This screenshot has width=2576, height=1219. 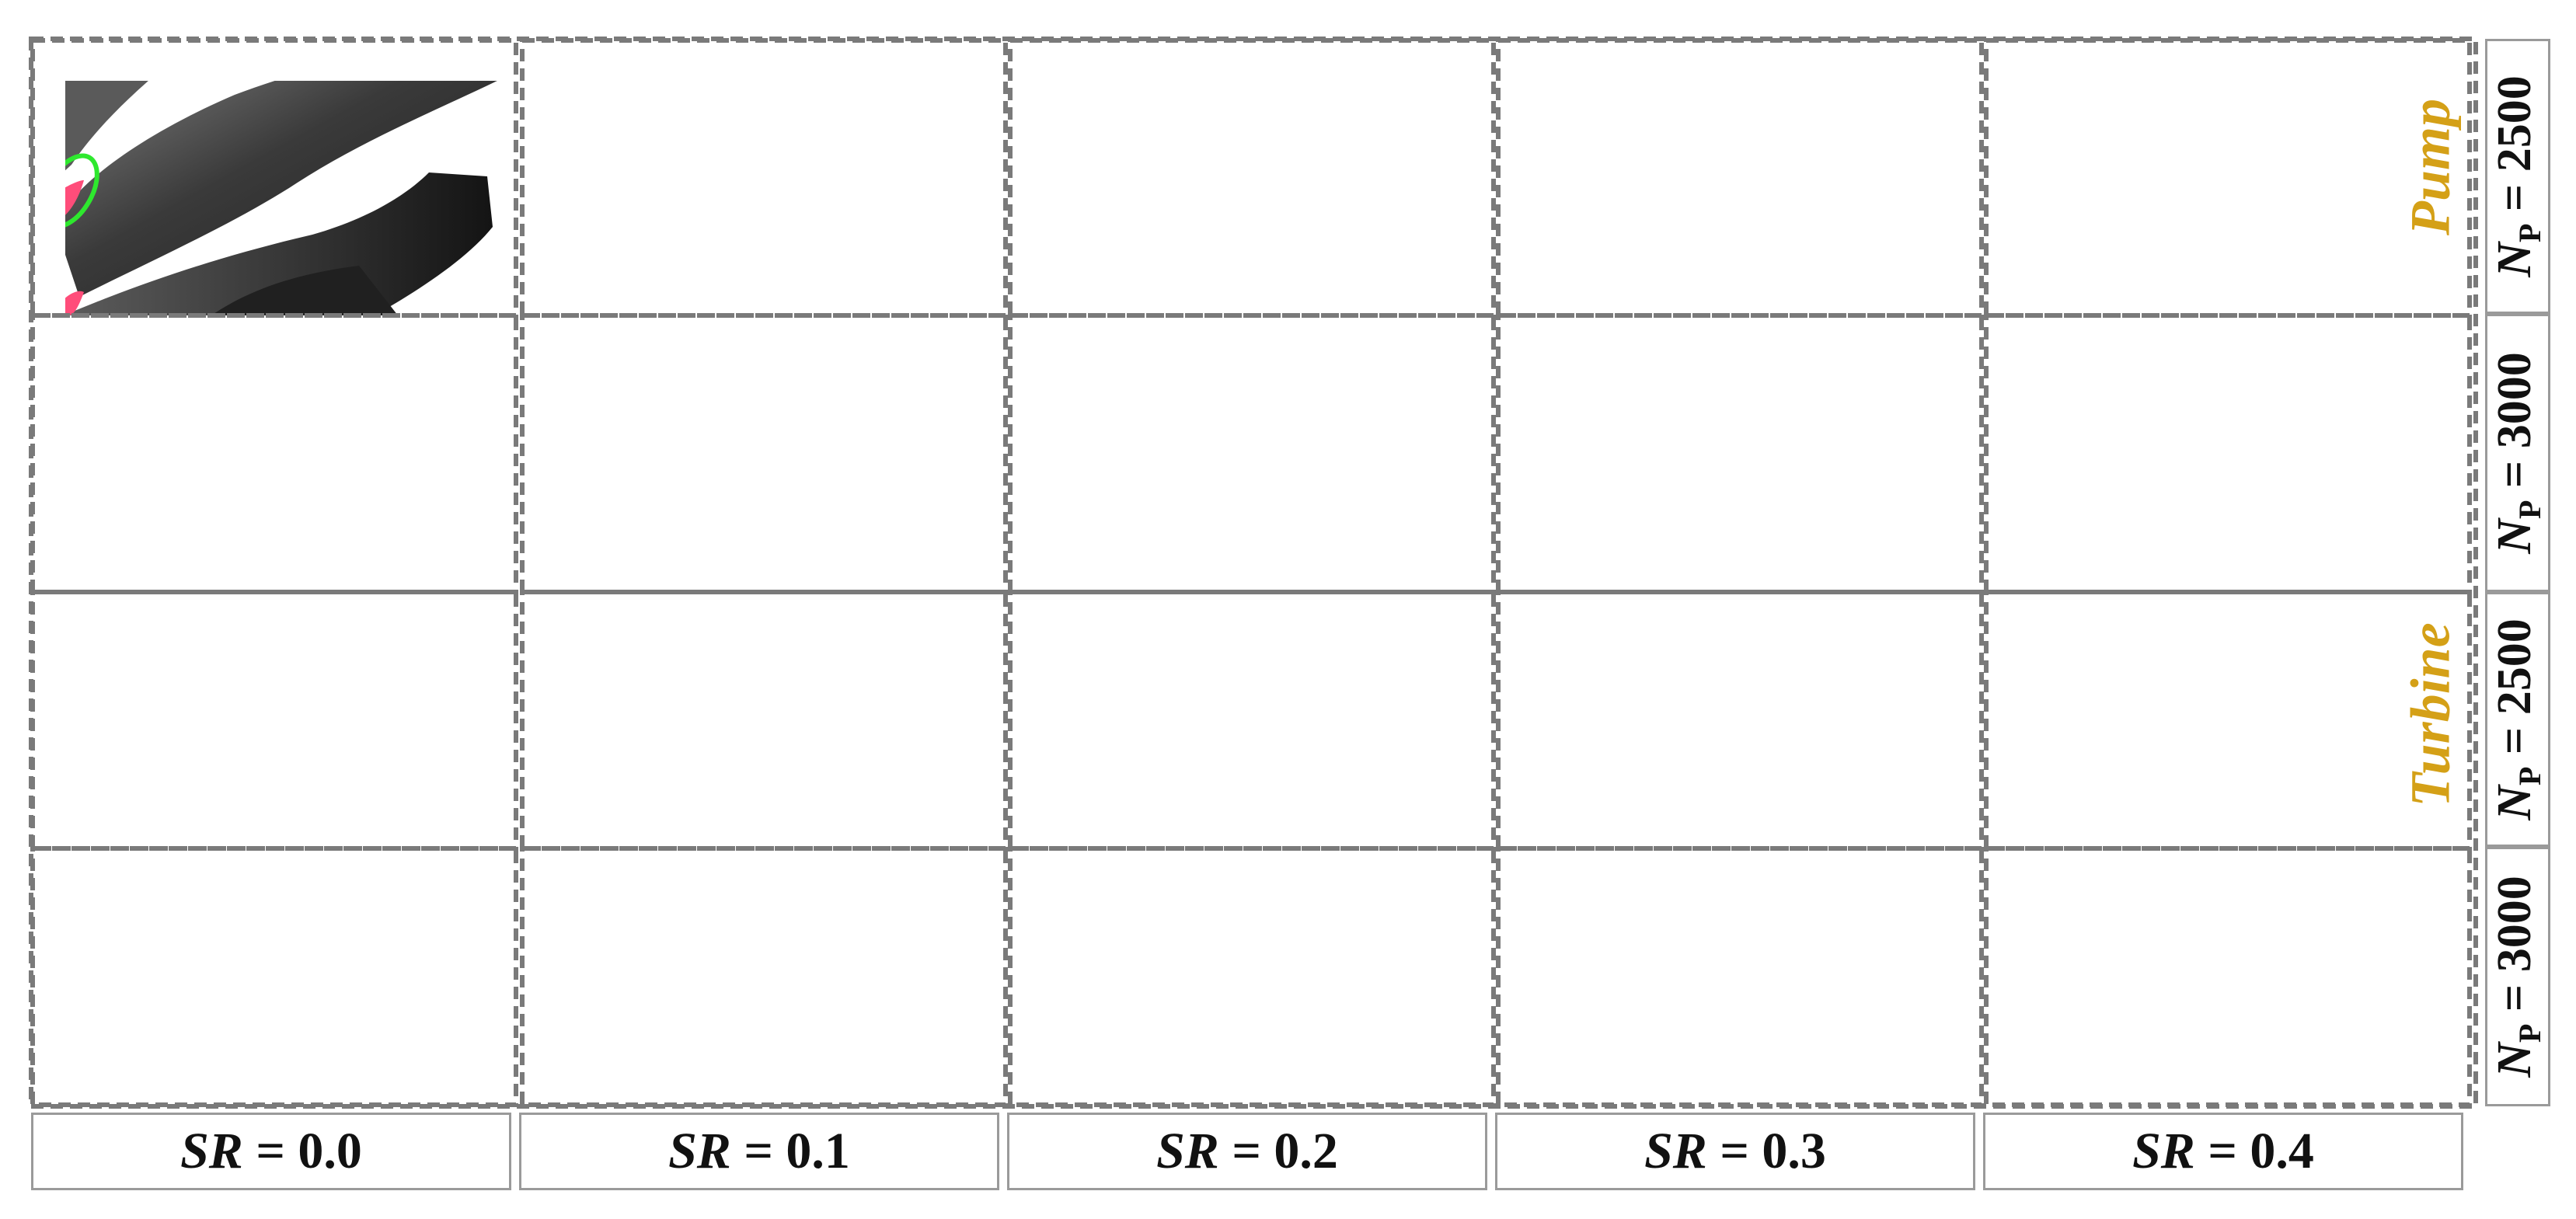 I want to click on column-label-value: = 0.4, so click(x=2254, y=1151).